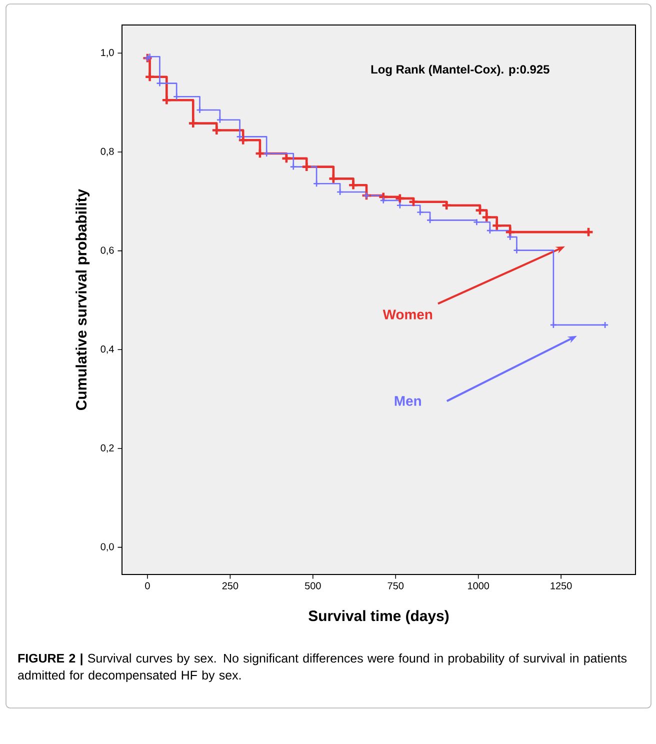 This screenshot has height=744, width=656. I want to click on text: FIGURE 2 | Survival curves by sex. No significant differences were found in probability of survival in patients admitted for decompensated HF by sex., so click(322, 668).